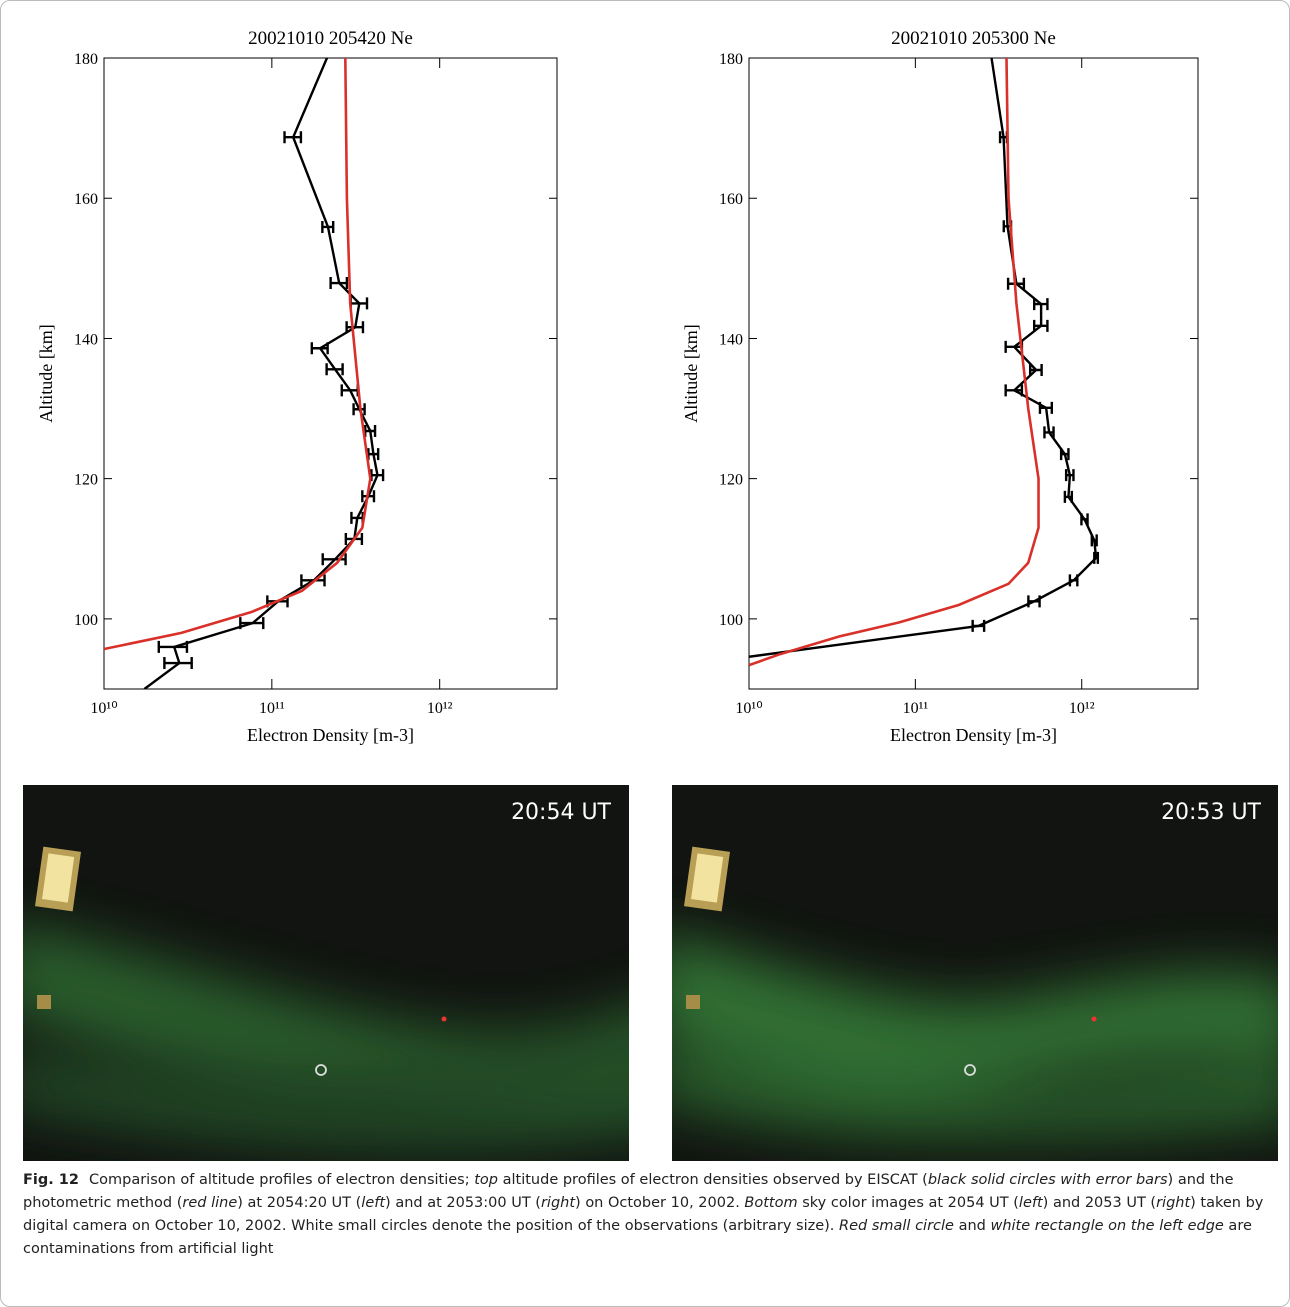 This screenshot has height=1307, width=1290. Describe the element at coordinates (1099, 1203) in the screenshot. I see `caption-text: ) and 2053 UT (` at that location.